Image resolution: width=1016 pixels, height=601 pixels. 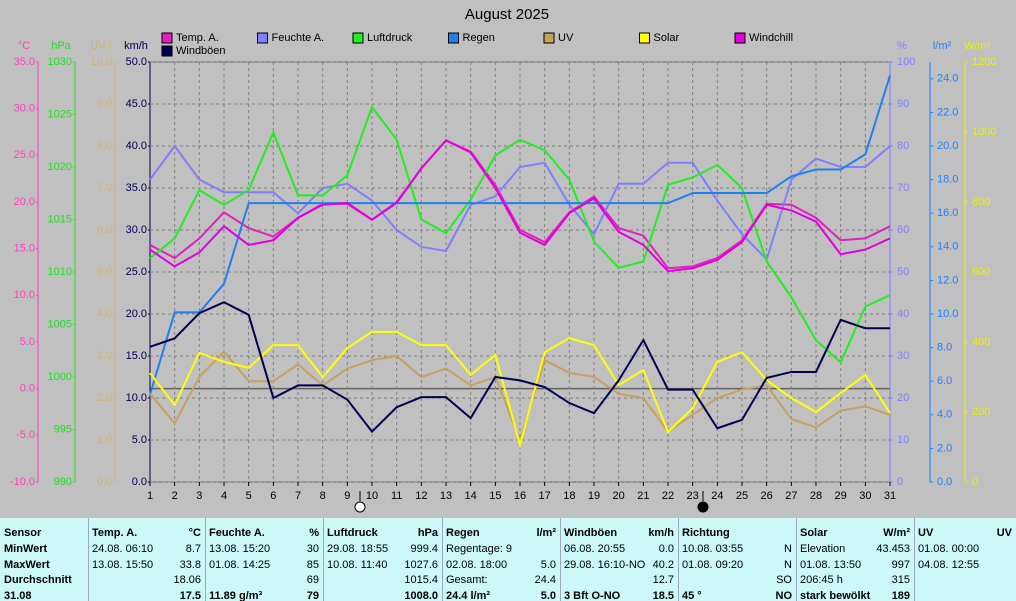 What do you see at coordinates (60, 62) in the screenshot?
I see `y-tick-label: 1030` at bounding box center [60, 62].